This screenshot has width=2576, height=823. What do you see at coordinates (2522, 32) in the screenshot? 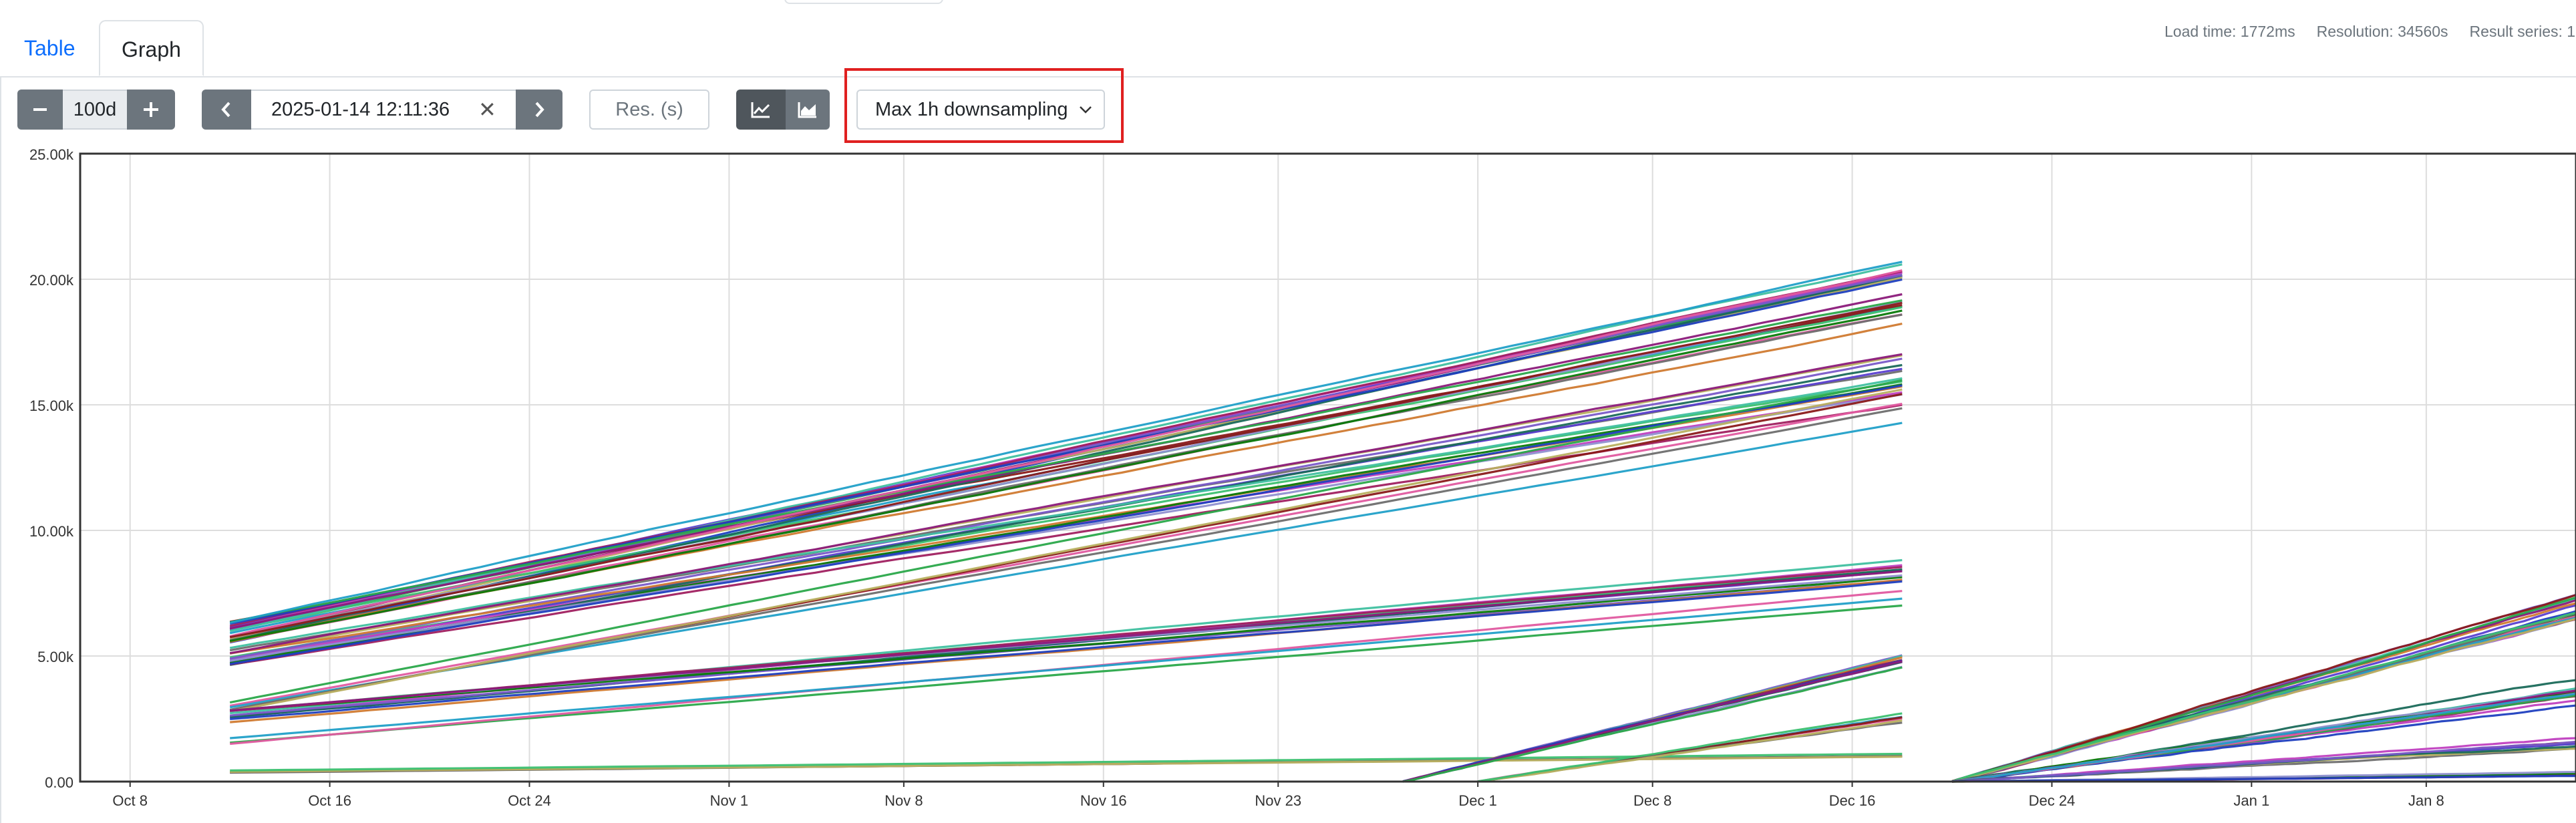
I see `result-series-stat: Result series: 1` at bounding box center [2522, 32].